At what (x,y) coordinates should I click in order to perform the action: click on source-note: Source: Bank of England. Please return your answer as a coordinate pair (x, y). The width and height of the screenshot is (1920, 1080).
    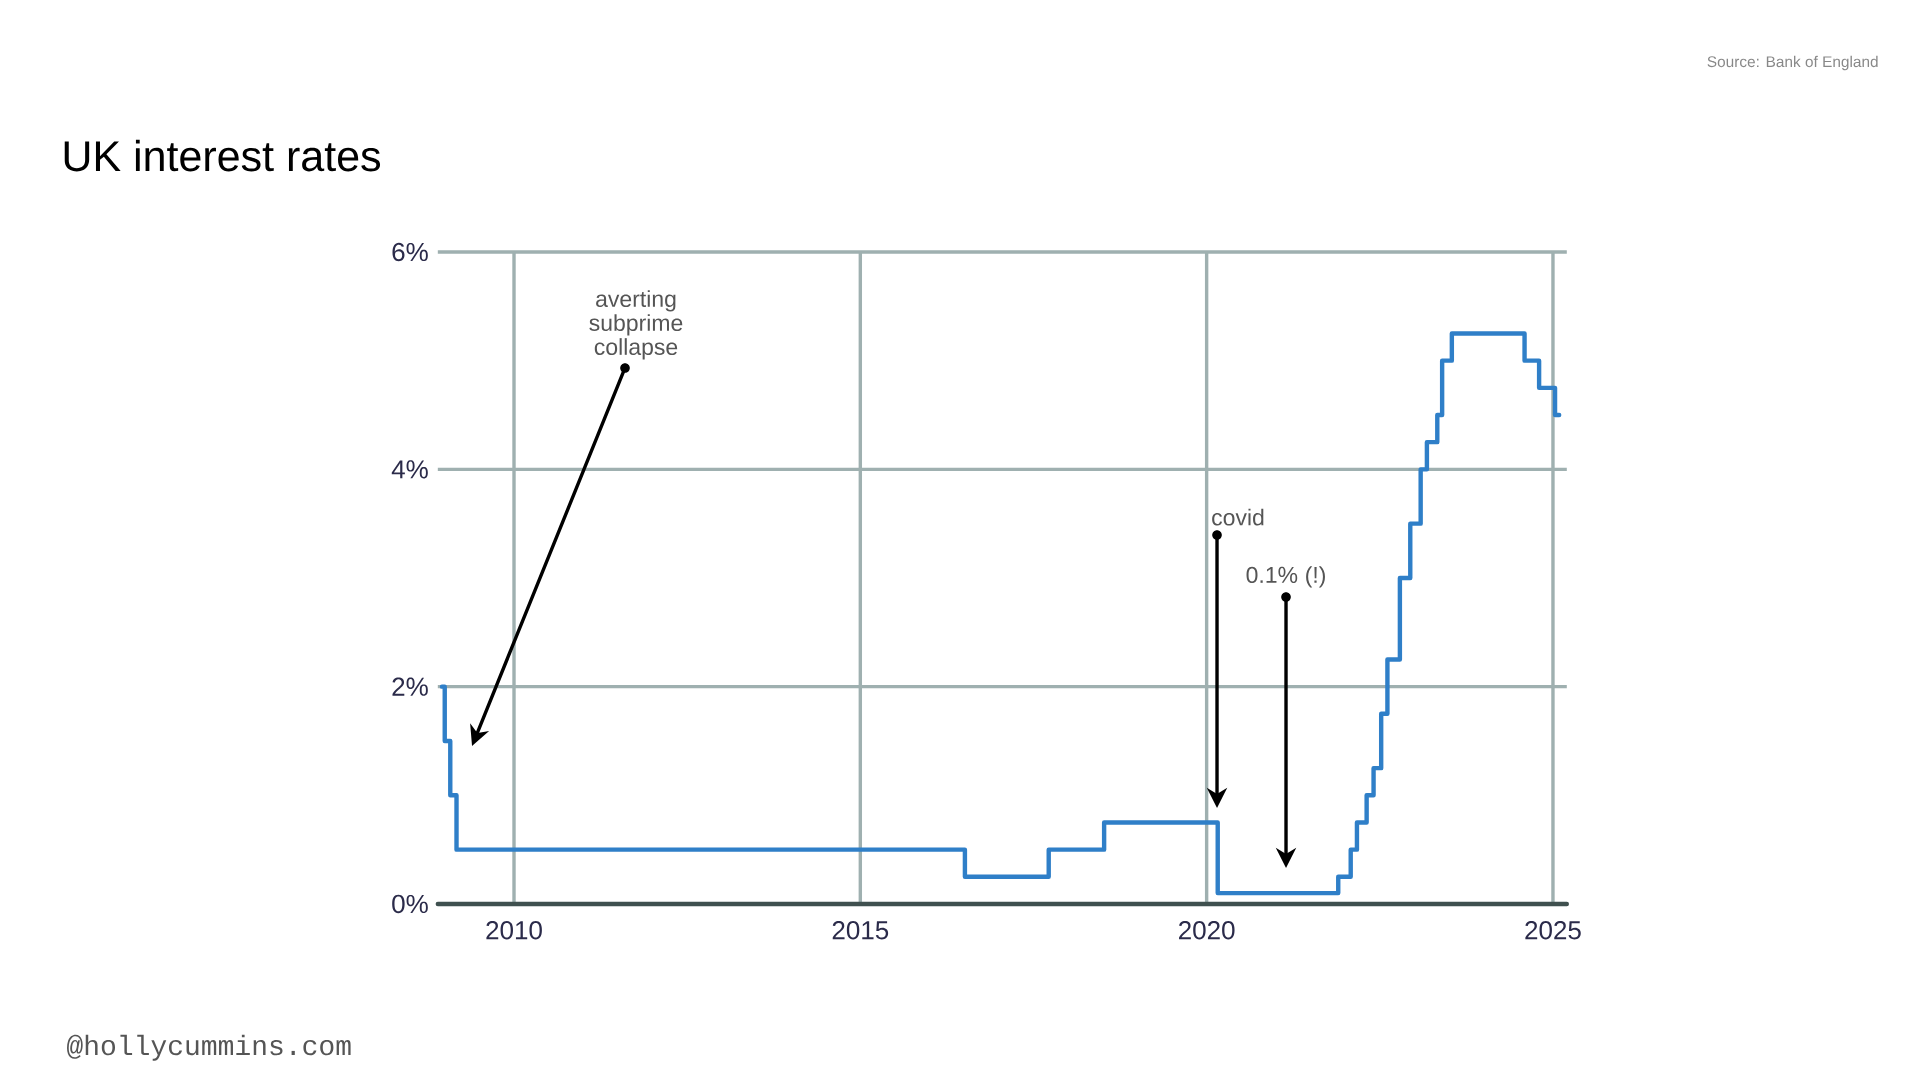
    Looking at the image, I should click on (1792, 63).